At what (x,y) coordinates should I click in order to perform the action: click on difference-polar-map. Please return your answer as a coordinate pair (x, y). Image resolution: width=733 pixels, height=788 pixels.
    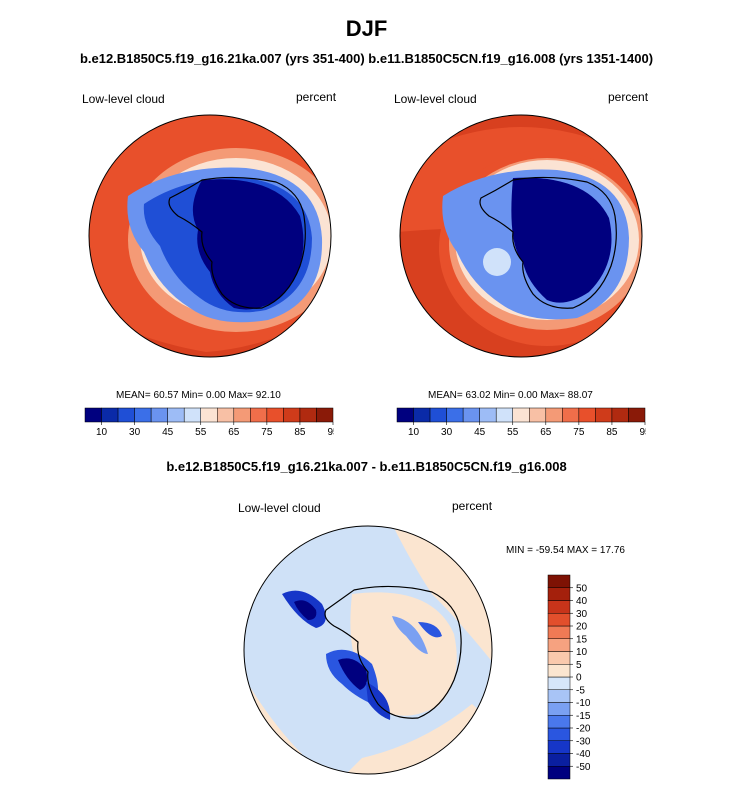
    Looking at the image, I should click on (368, 650).